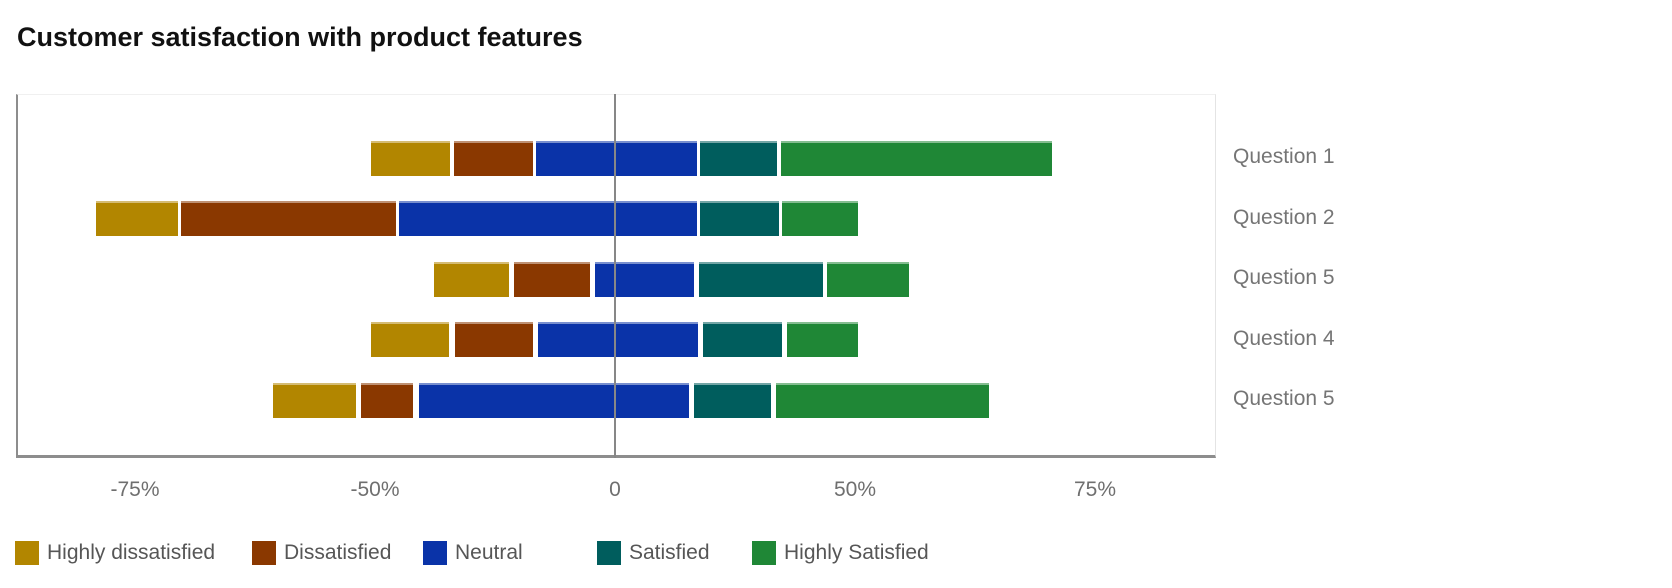  What do you see at coordinates (489, 552) in the screenshot?
I see `legend-label: Neutral` at bounding box center [489, 552].